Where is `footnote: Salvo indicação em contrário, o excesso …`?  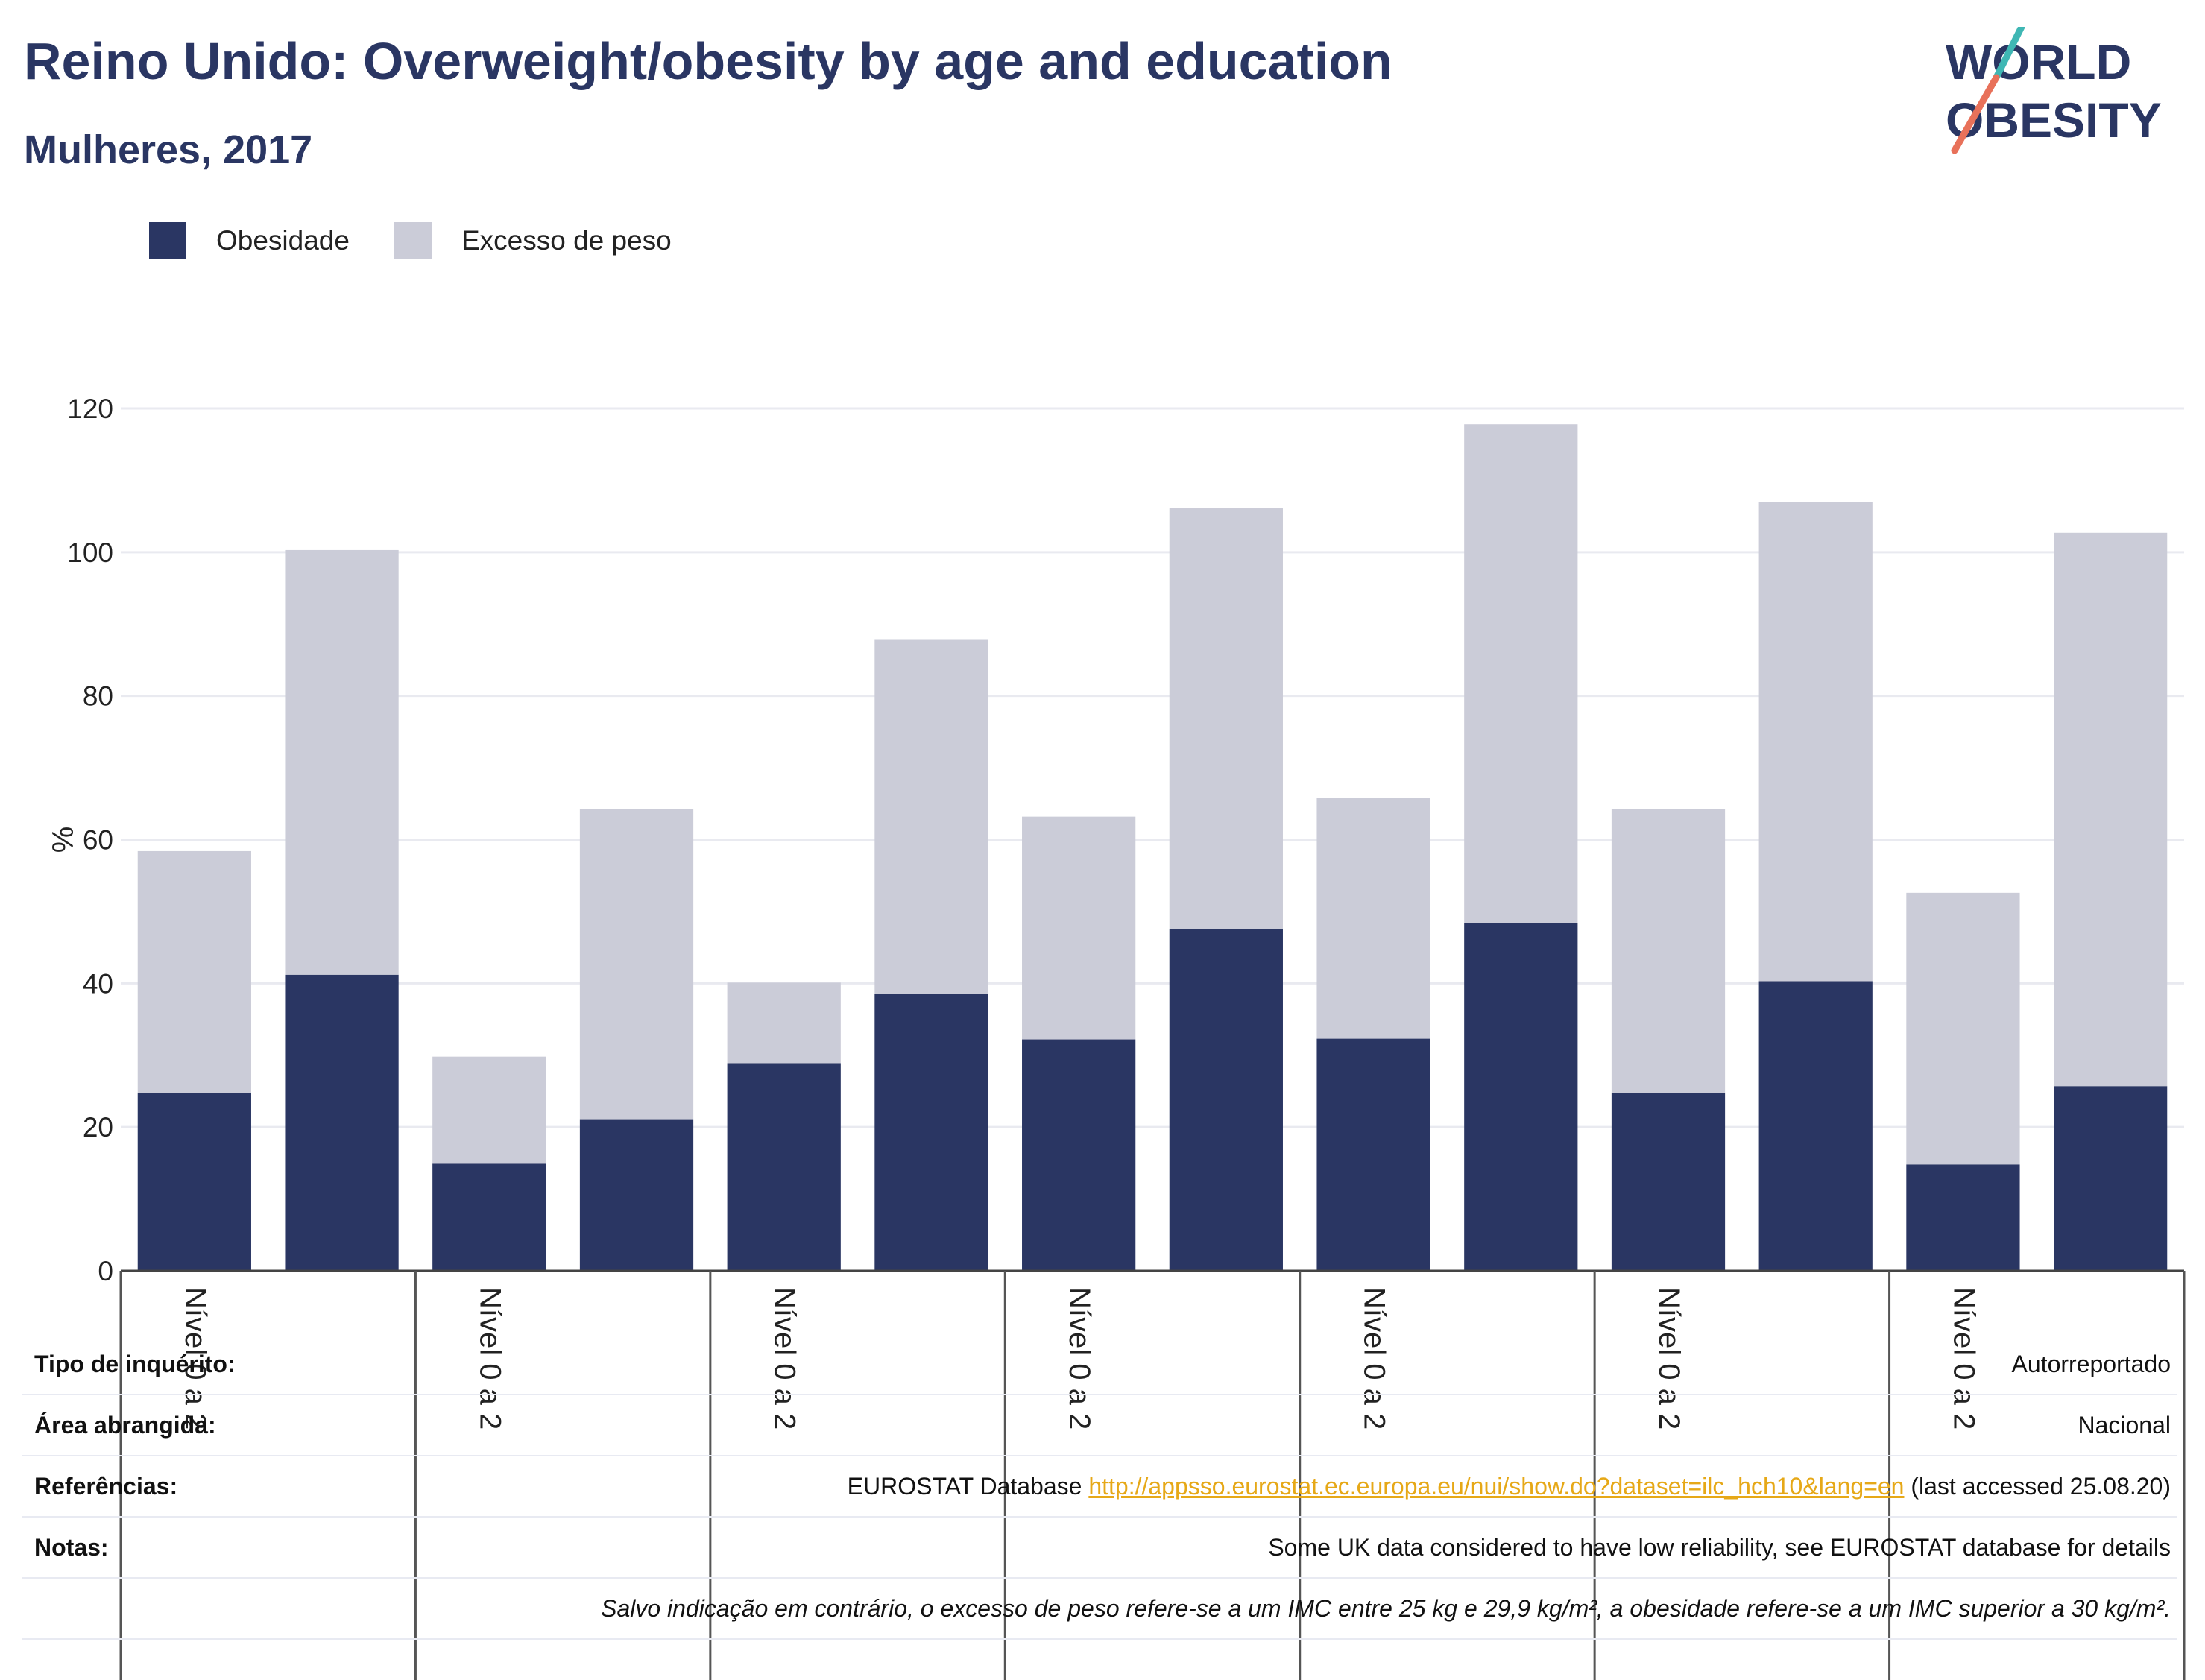 footnote: Salvo indicação em contrário, o excesso … is located at coordinates (1386, 1608).